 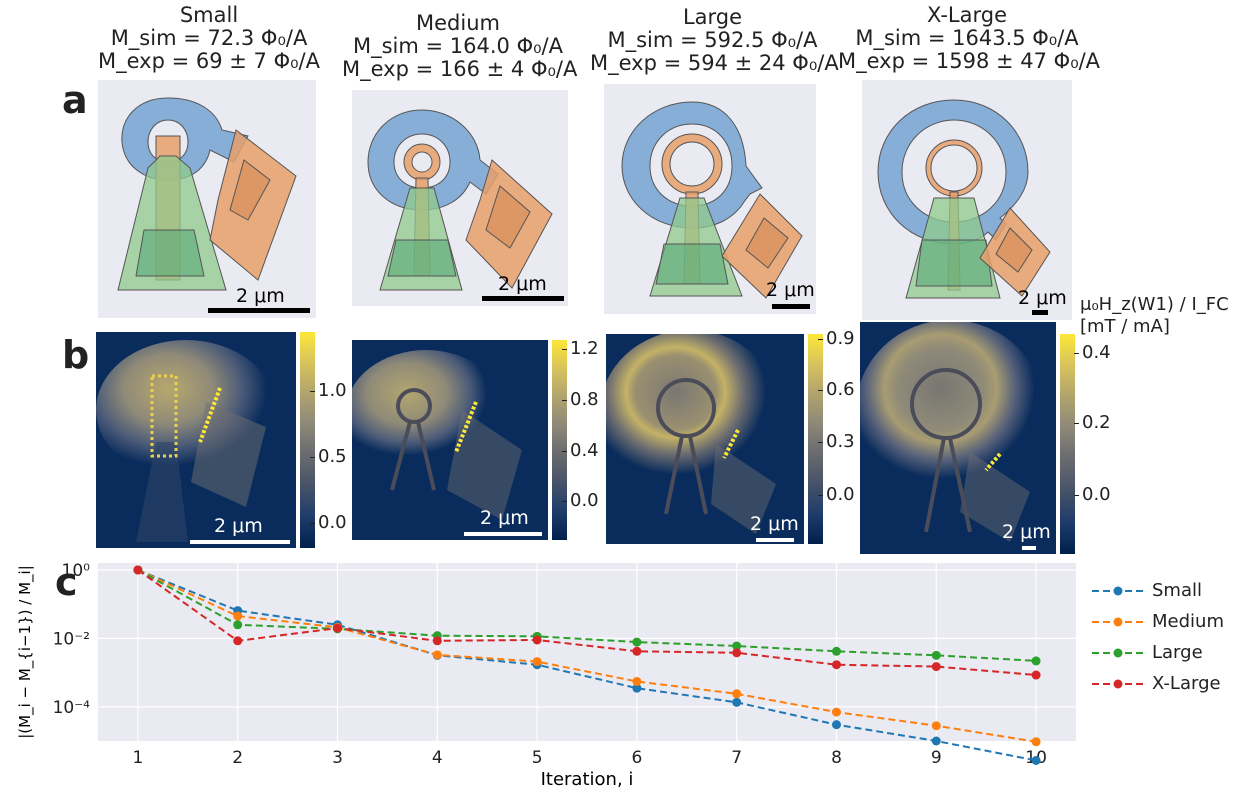 What do you see at coordinates (958, 438) in the screenshot?
I see `fieldmap-xlarge: 2 μm` at bounding box center [958, 438].